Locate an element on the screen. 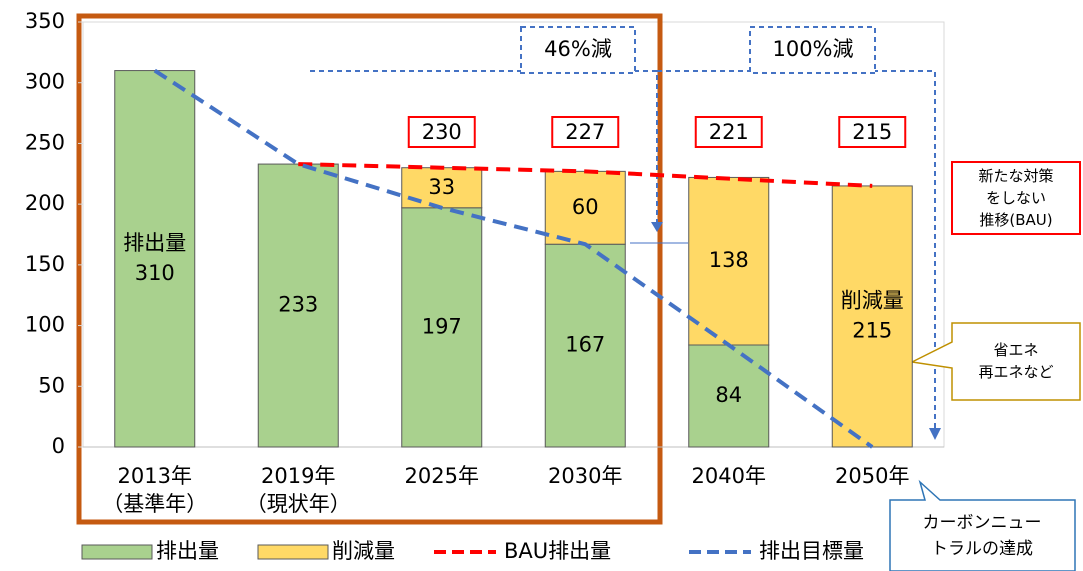 The image size is (1083, 571). y-tick-label: 0 is located at coordinates (58, 446).